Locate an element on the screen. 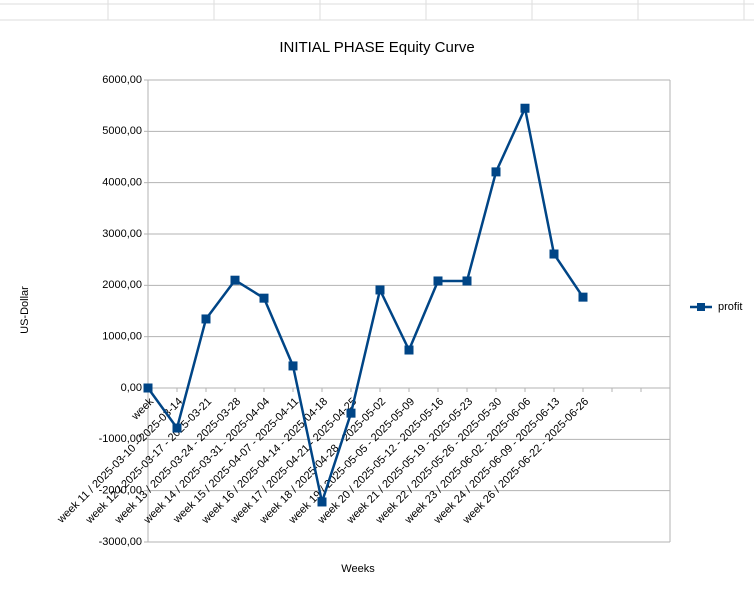 This screenshot has width=754, height=589. y-tick-label: 6000,00 is located at coordinates (122, 80).